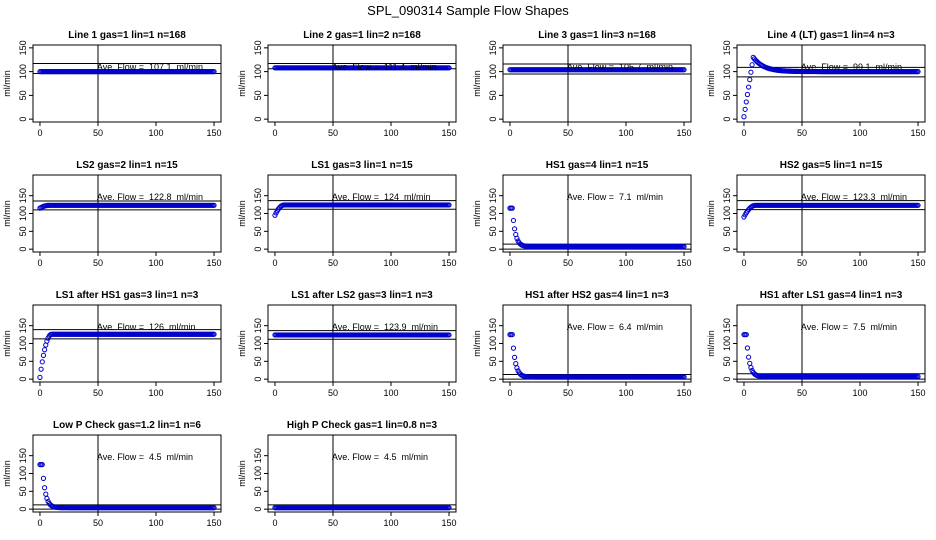  Describe the element at coordinates (468, 10) in the screenshot. I see `figure-title: SPL_090314 Sample Flow Shapes` at that location.